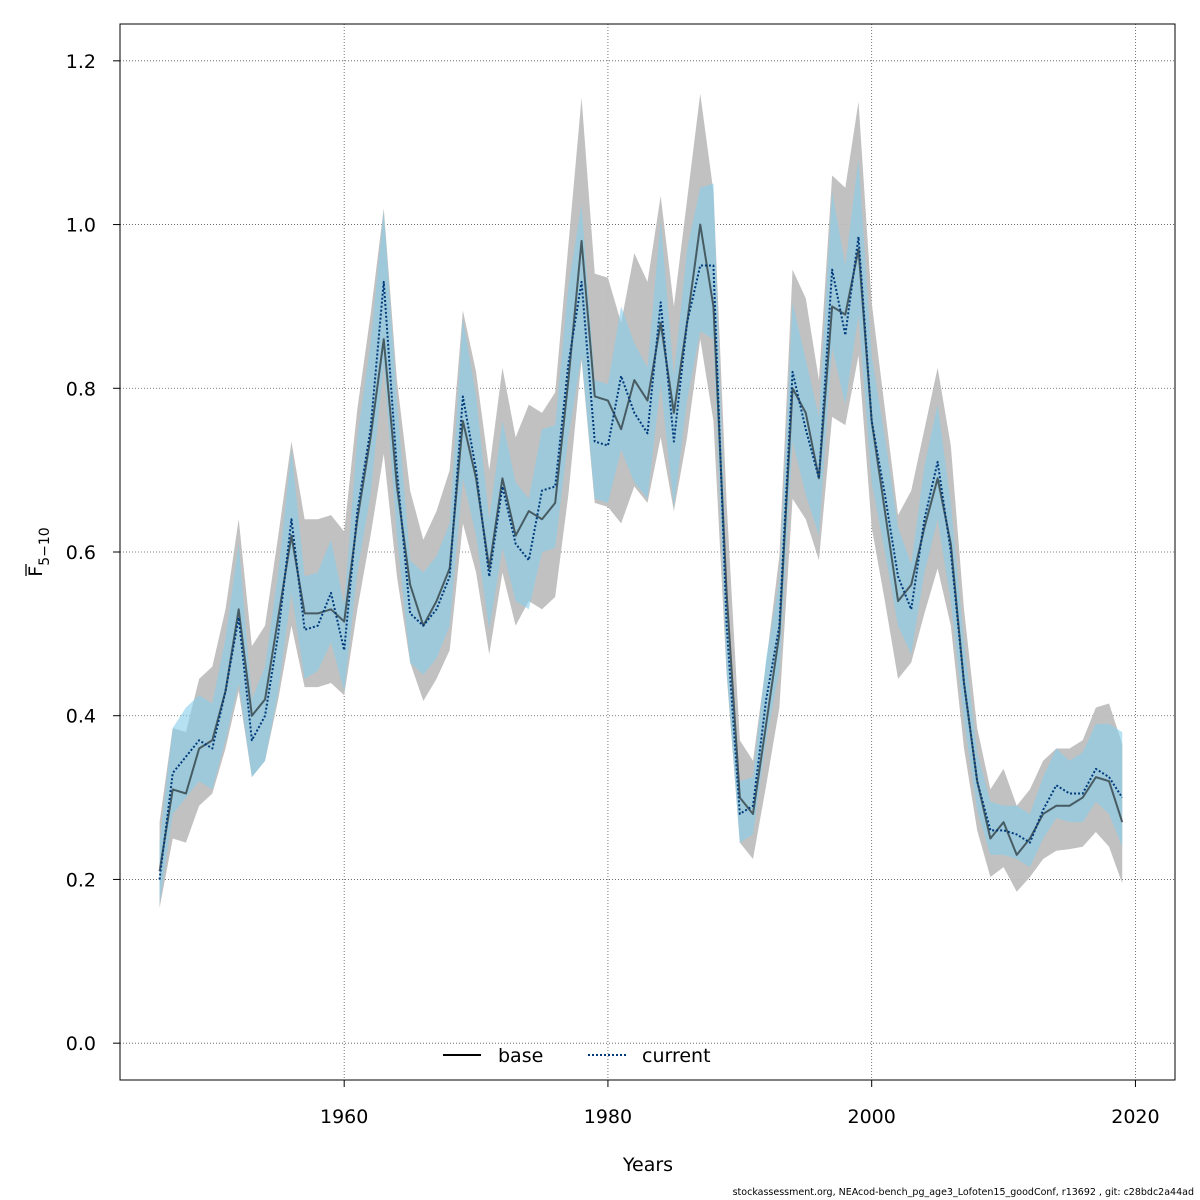 The image size is (1200, 1200). What do you see at coordinates (81, 62) in the screenshot?
I see `y-tick-label: 1.2` at bounding box center [81, 62].